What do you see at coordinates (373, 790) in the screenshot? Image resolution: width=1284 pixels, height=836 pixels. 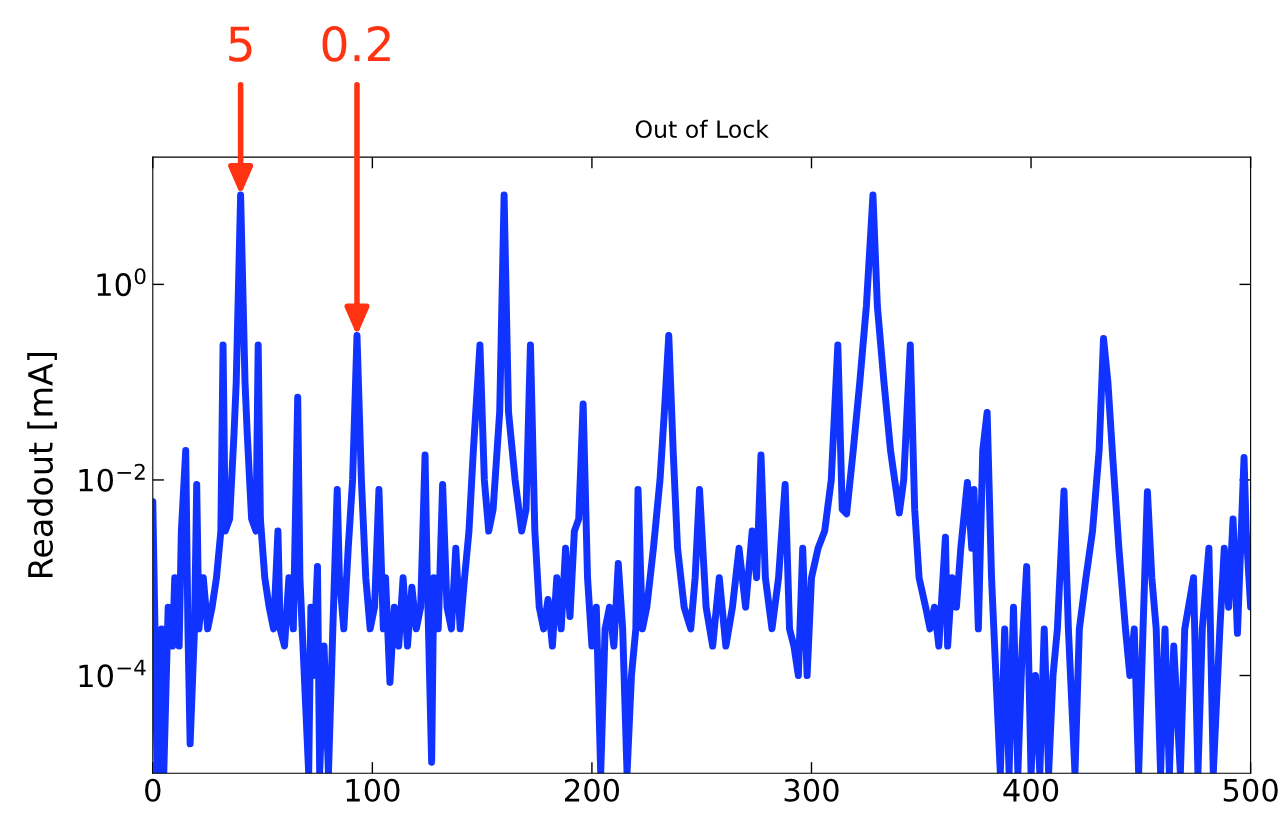 I see `x-tick-label: 100` at bounding box center [373, 790].